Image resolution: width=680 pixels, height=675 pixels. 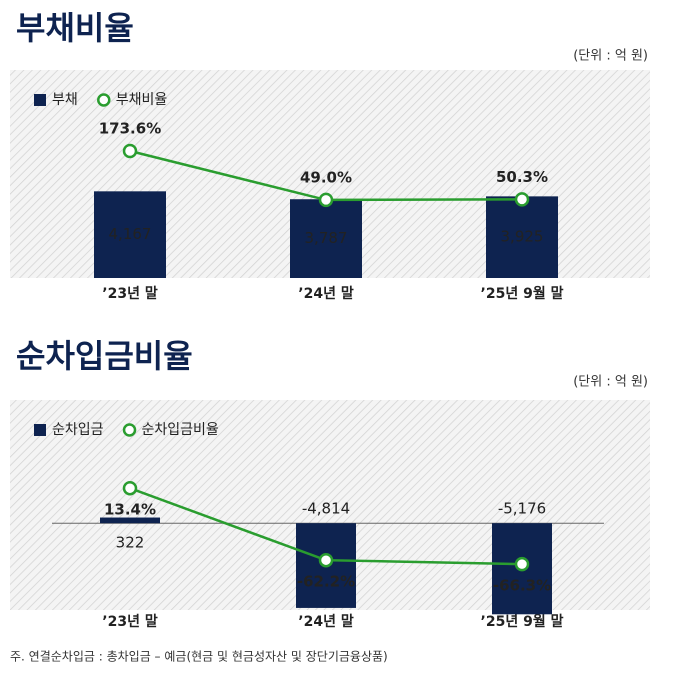 What do you see at coordinates (130, 129) in the screenshot?
I see `line-value-label: 173.6%` at bounding box center [130, 129].